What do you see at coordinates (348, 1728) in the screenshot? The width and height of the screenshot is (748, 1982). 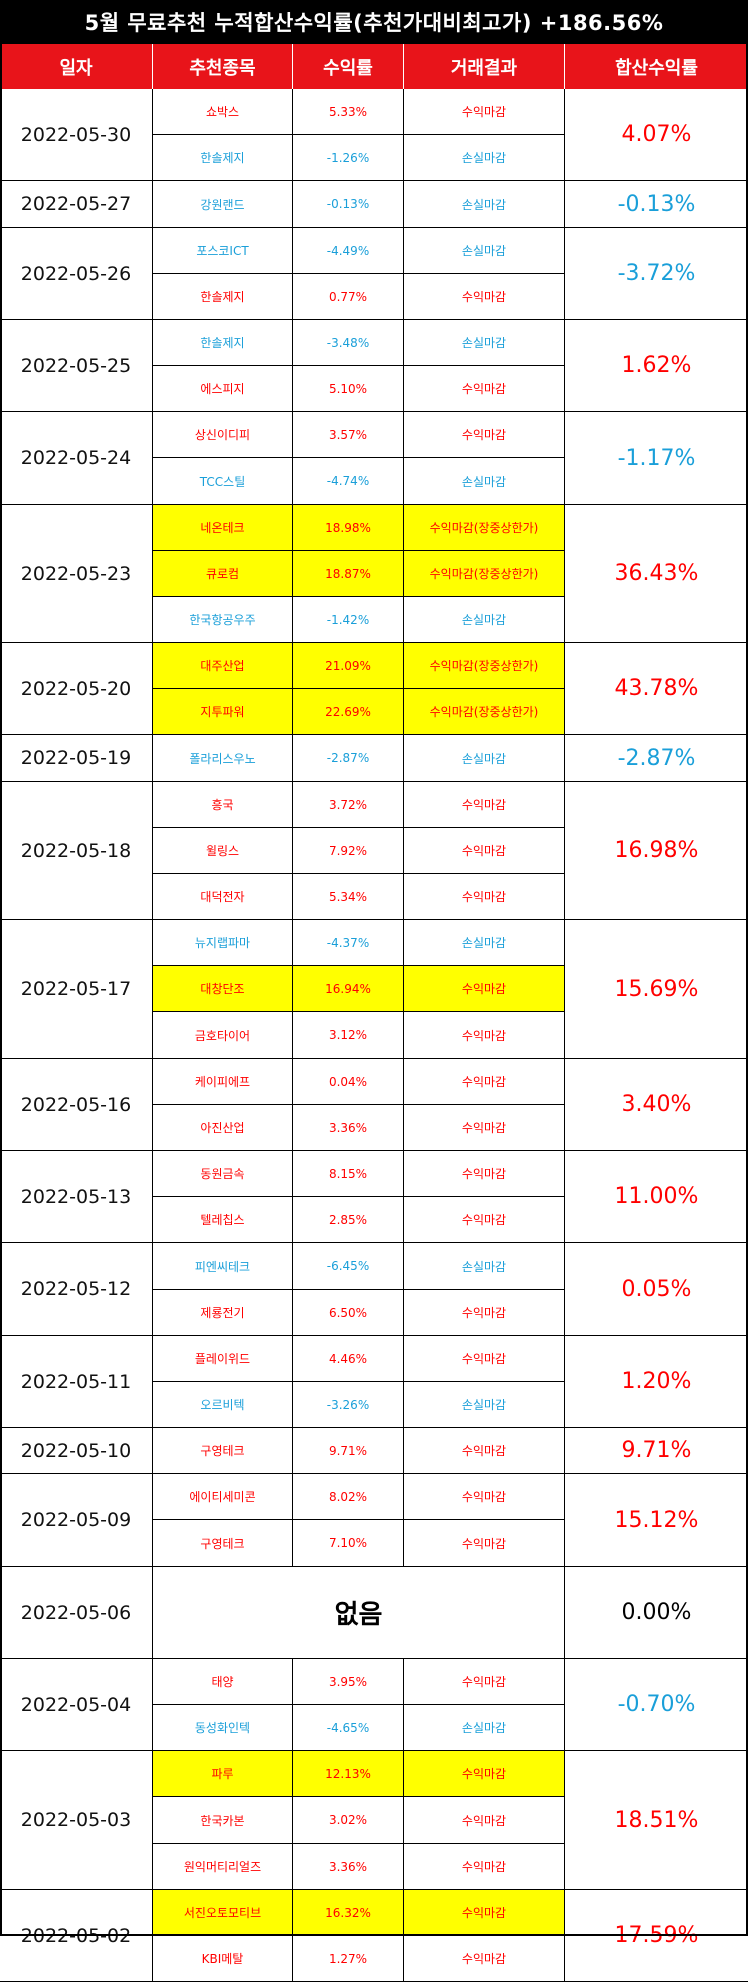 I see `return-rate-cell: -4.65%` at bounding box center [348, 1728].